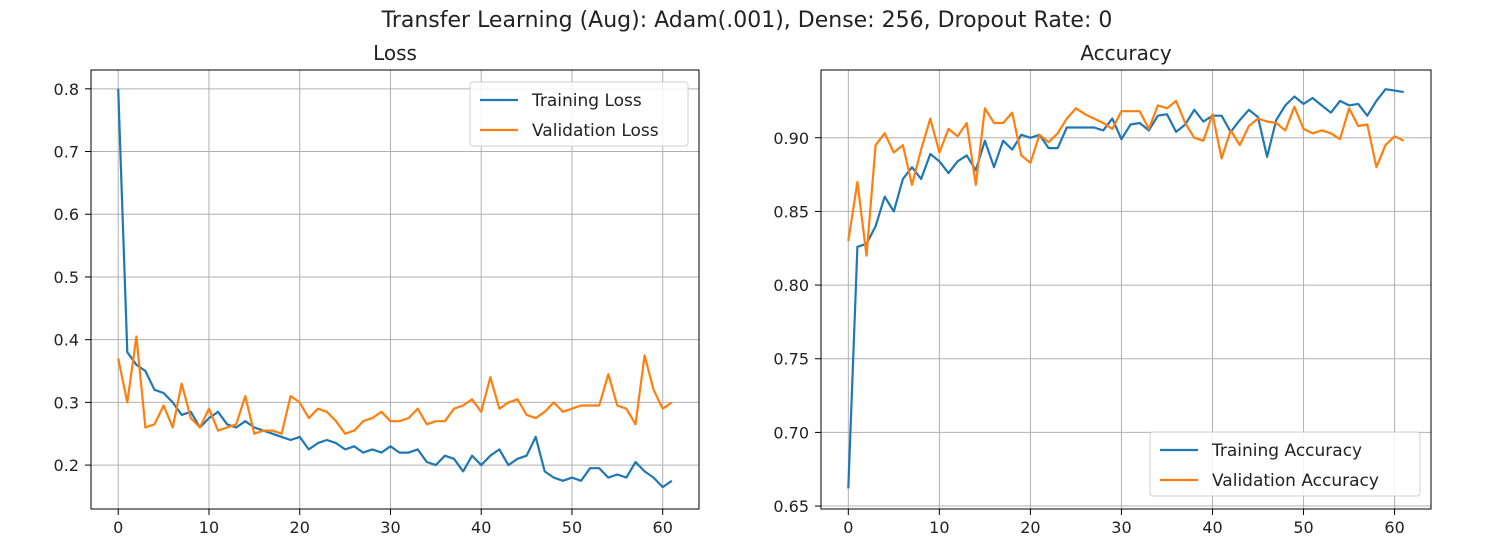  I want to click on y-tick-label: 0.65, so click(791, 506).